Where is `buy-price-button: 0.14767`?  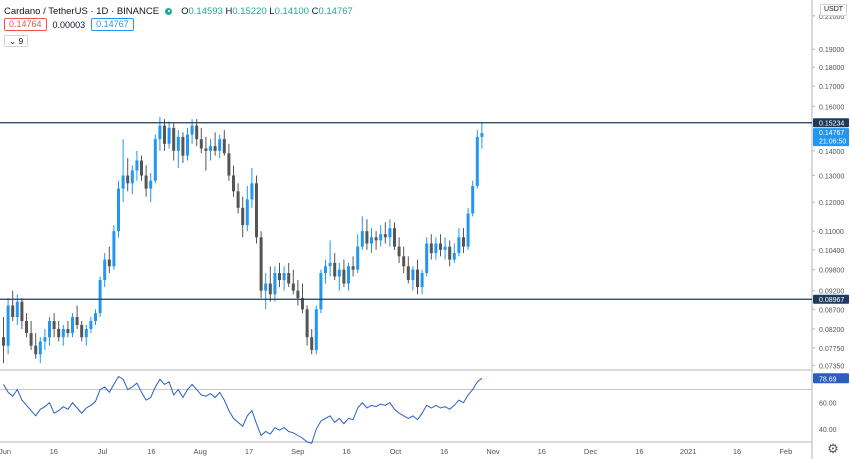
buy-price-button: 0.14767 is located at coordinates (112, 24).